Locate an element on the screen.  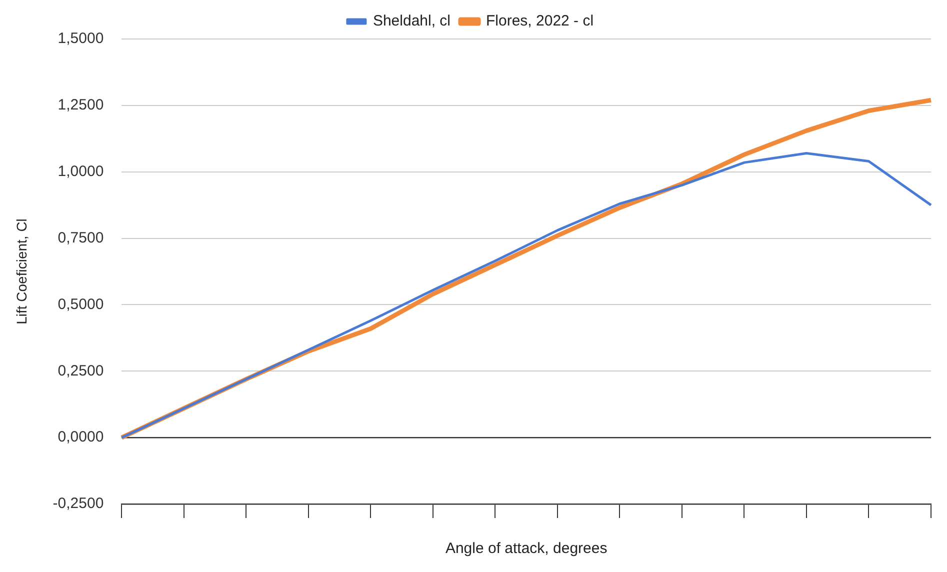
y-tick-label: 1,2500 is located at coordinates (81, 105).